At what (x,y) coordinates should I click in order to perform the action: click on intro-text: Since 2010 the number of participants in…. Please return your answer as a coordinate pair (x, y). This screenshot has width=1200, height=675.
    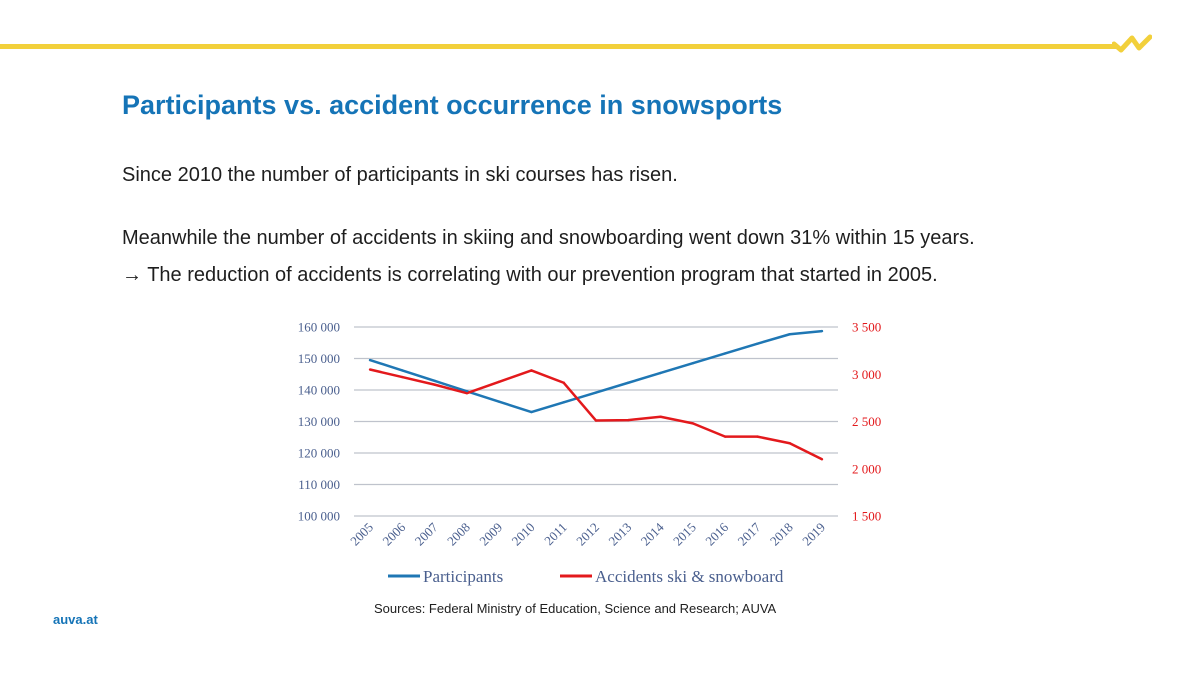
    Looking at the image, I should click on (400, 175).